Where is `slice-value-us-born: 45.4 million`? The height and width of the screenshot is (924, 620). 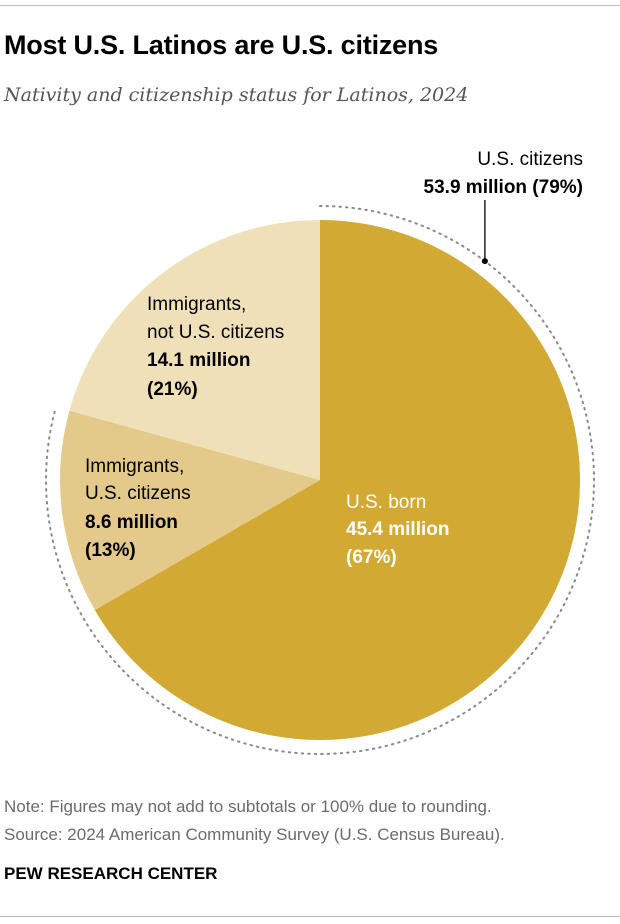 slice-value-us-born: 45.4 million is located at coordinates (397, 529).